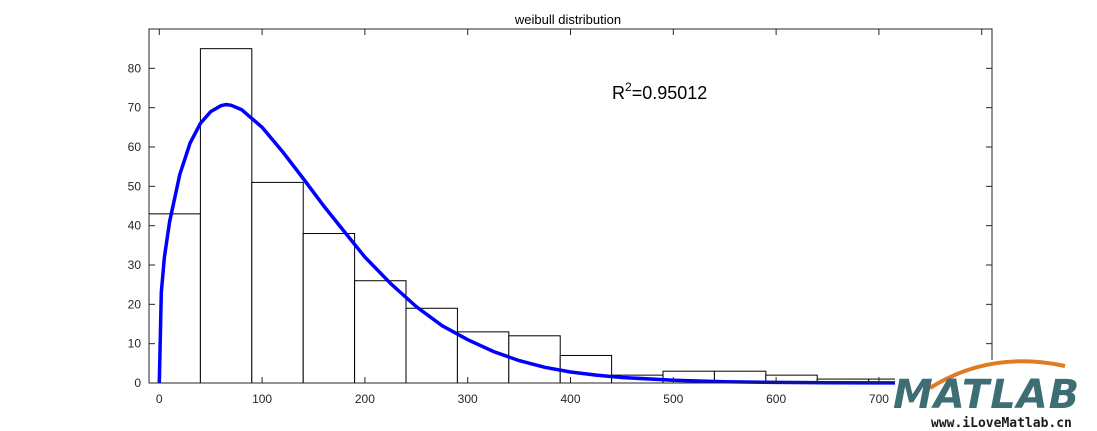 The width and height of the screenshot is (1097, 431). What do you see at coordinates (135, 68) in the screenshot?
I see `y-tick-label: 80` at bounding box center [135, 68].